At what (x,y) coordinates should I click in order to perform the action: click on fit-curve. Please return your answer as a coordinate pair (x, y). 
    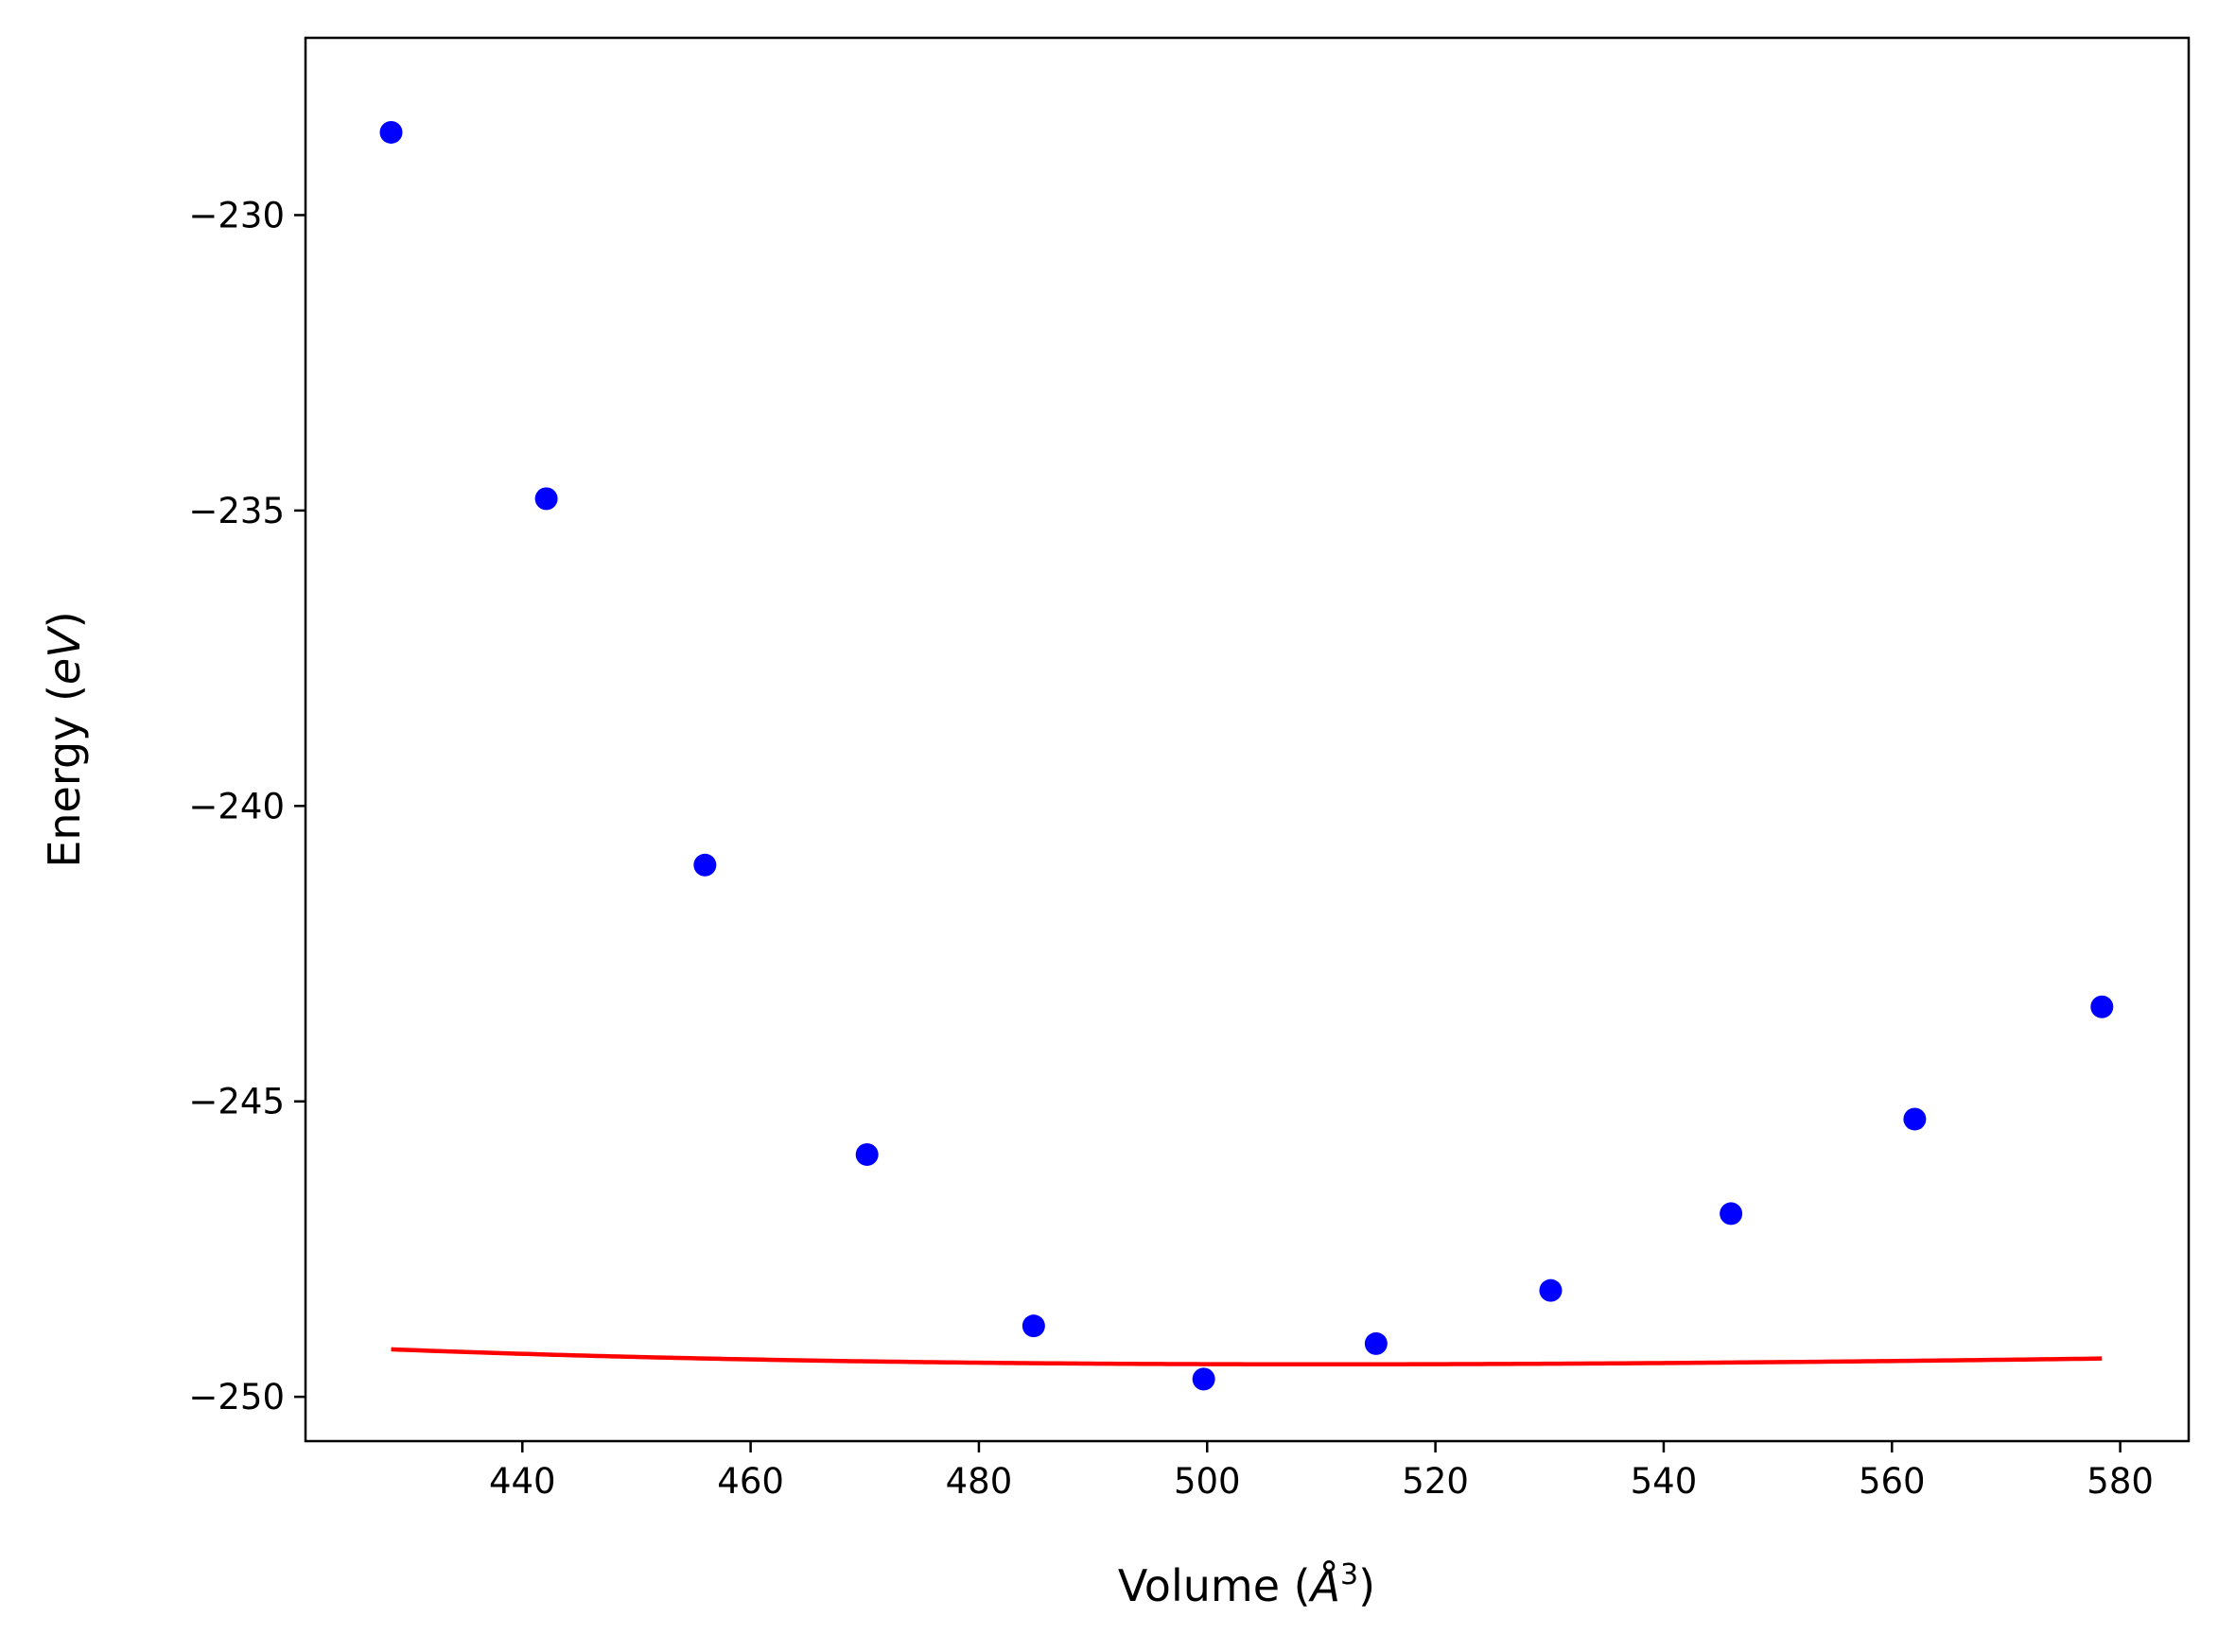
    Looking at the image, I should click on (1247, 1357).